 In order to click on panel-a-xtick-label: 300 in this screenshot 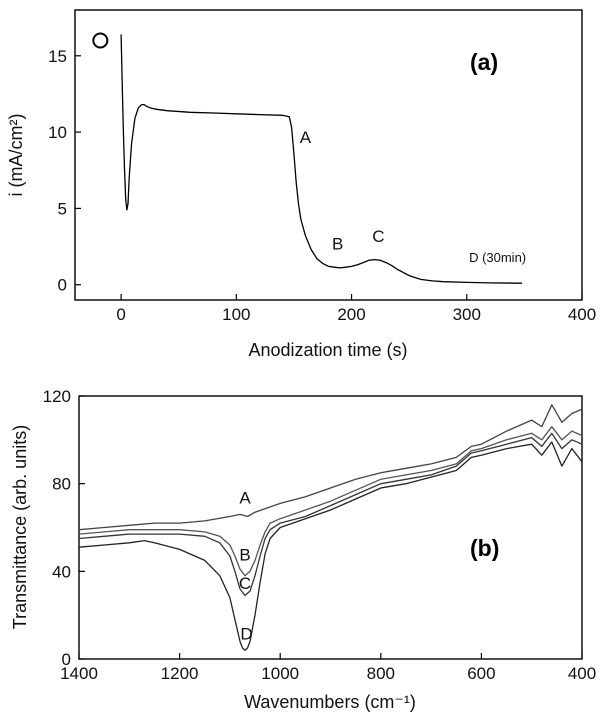, I will do `click(467, 314)`.